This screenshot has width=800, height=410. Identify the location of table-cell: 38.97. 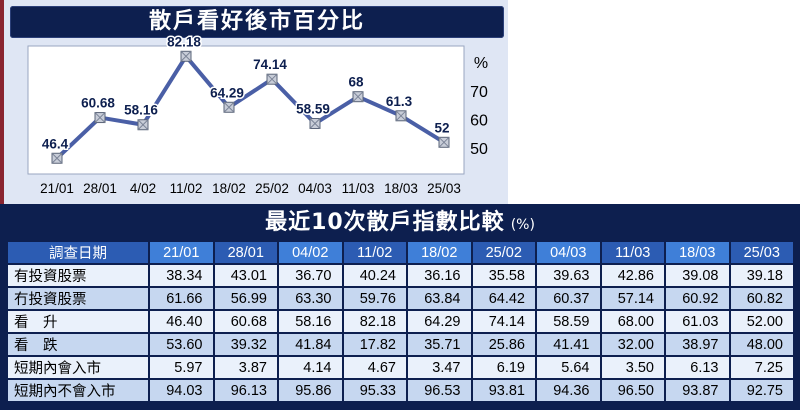
(697, 344).